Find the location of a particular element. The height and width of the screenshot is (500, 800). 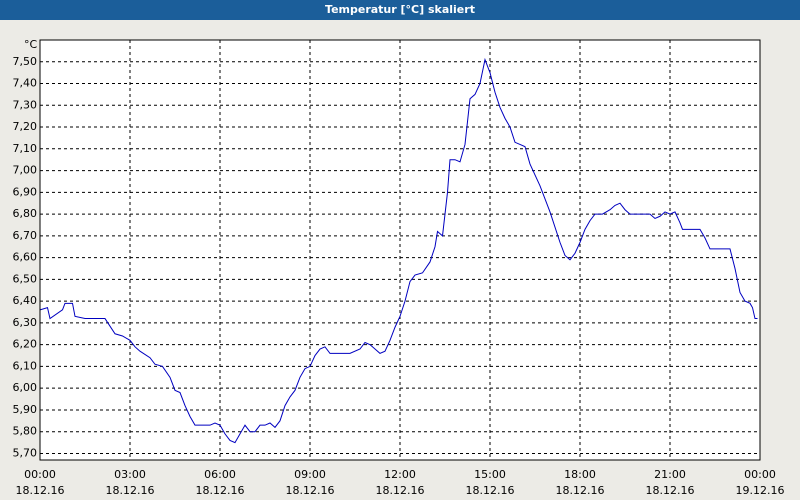

y-tick-label: 6,70 is located at coordinates (25, 235).